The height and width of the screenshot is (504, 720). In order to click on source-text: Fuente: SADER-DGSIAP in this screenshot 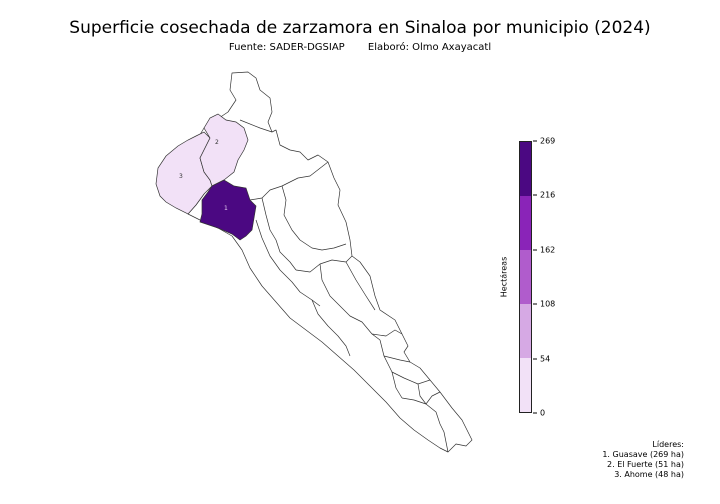, I will do `click(286, 47)`.